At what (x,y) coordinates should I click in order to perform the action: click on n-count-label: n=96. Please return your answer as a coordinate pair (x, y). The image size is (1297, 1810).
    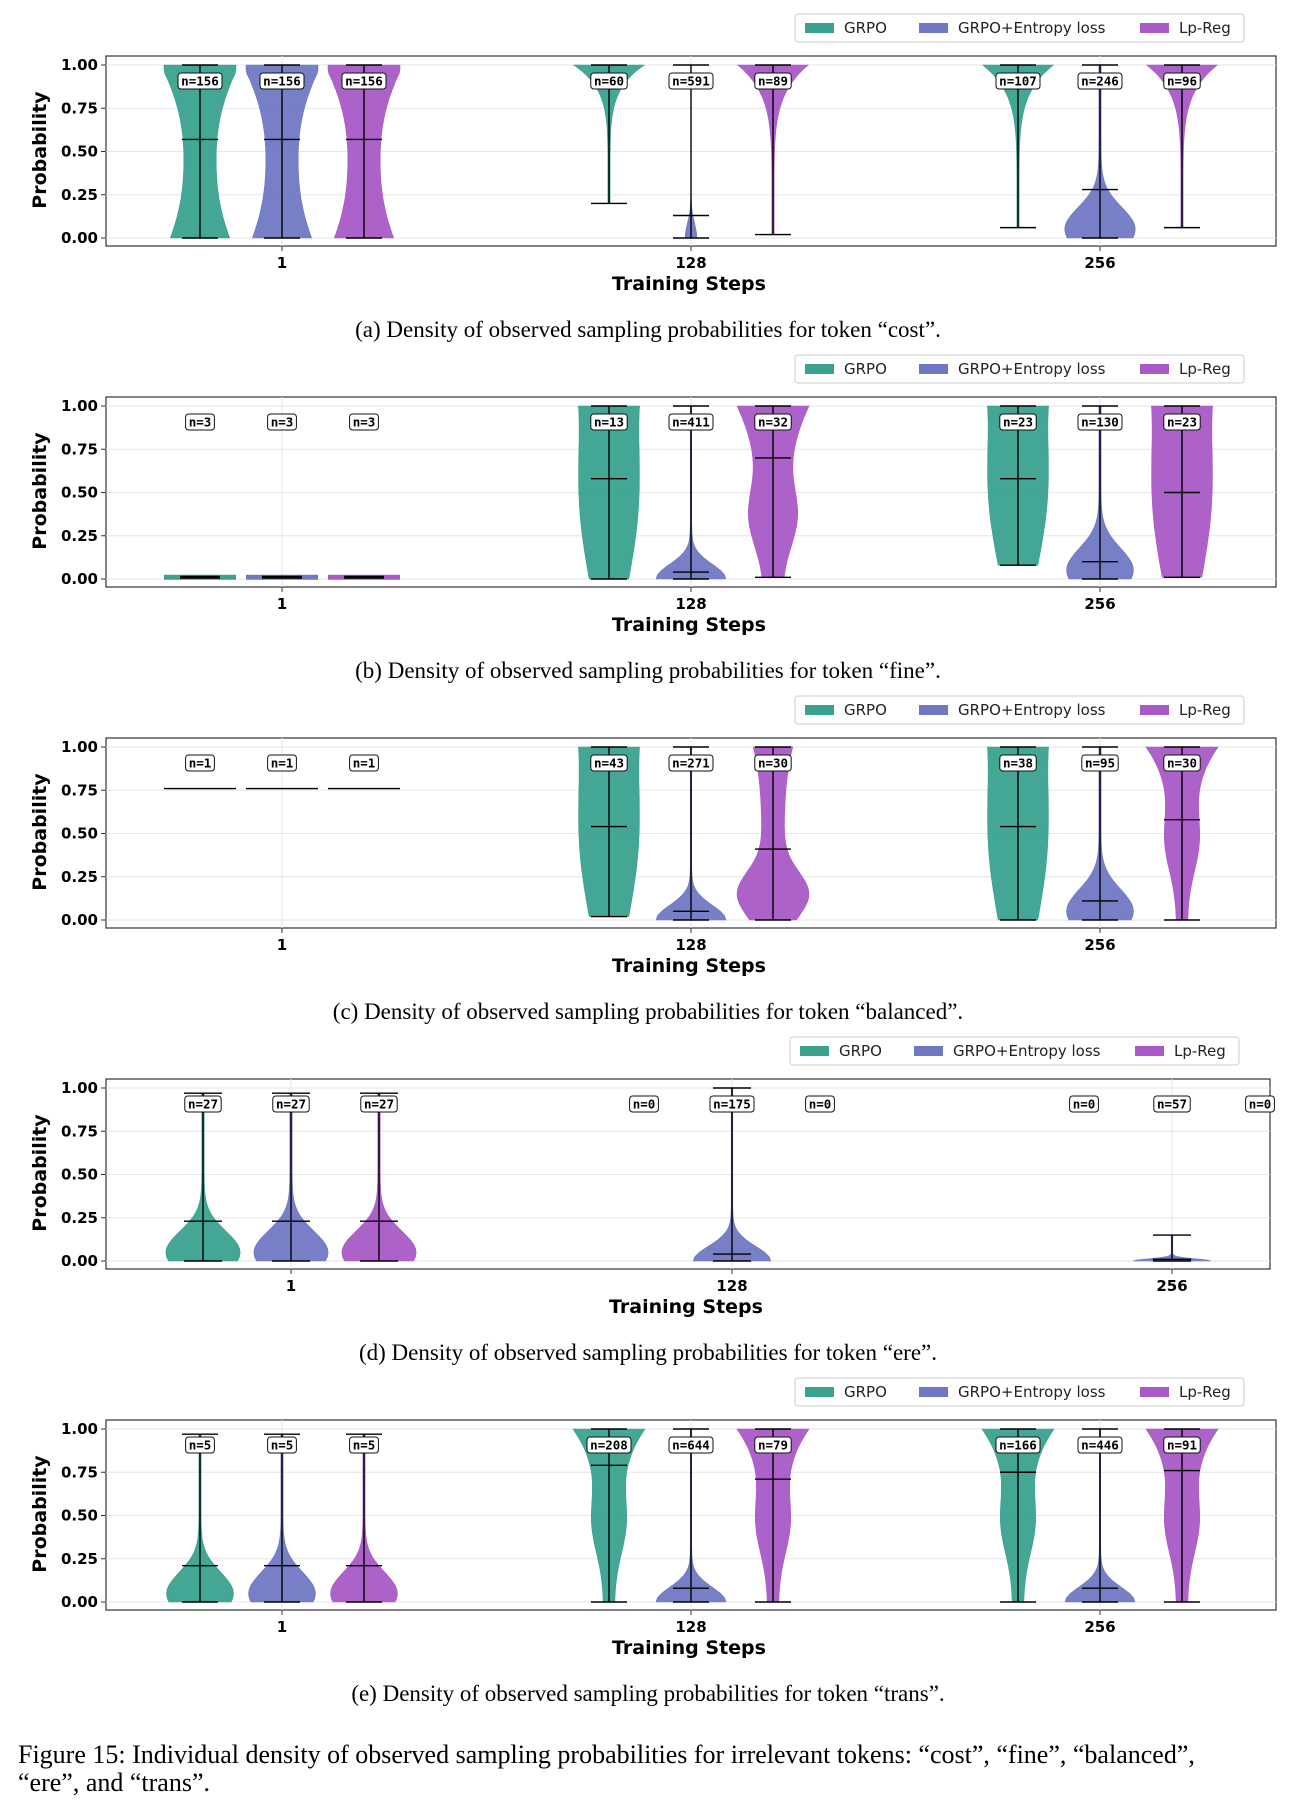
    Looking at the image, I should click on (1182, 81).